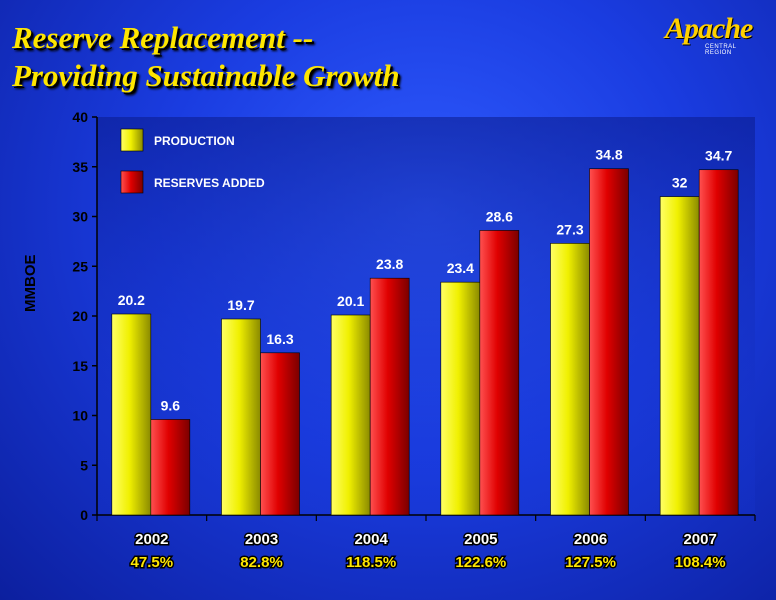 The height and width of the screenshot is (600, 776). What do you see at coordinates (261, 539) in the screenshot?
I see `category-label: 2003` at bounding box center [261, 539].